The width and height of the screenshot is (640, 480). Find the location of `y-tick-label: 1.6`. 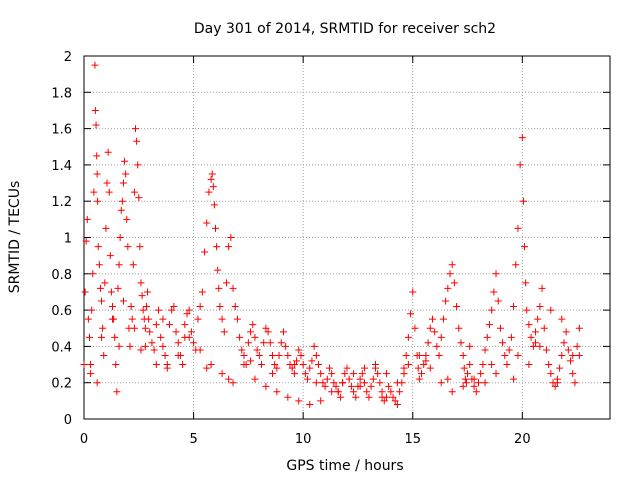

y-tick-label: 1.6 is located at coordinates (61, 130).